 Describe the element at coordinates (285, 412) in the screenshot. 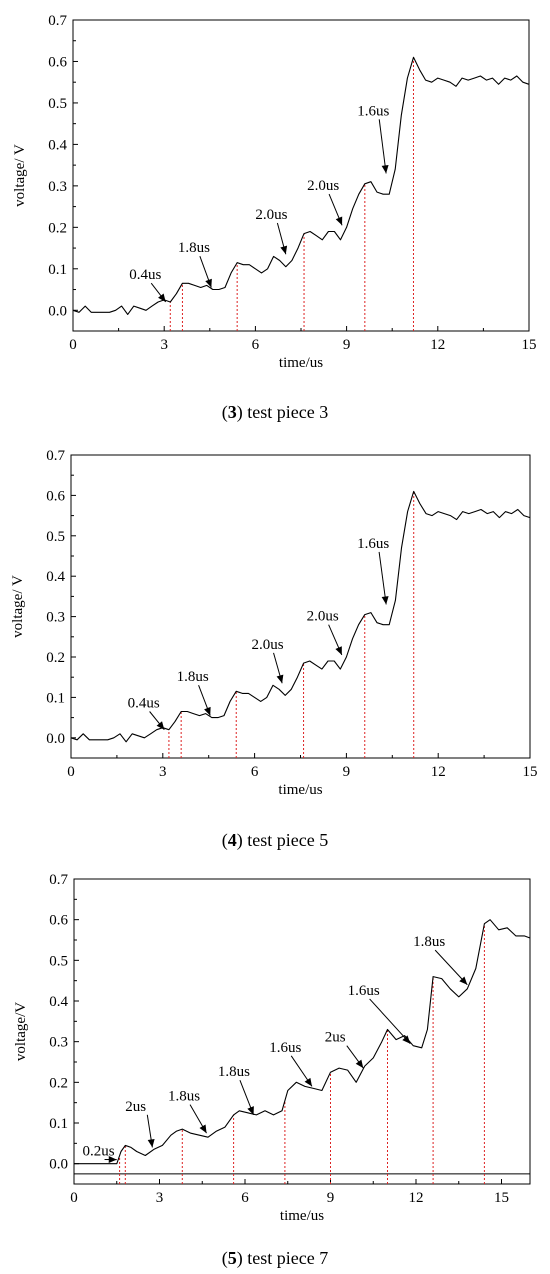

I see `caption-text: test piece 3` at that location.